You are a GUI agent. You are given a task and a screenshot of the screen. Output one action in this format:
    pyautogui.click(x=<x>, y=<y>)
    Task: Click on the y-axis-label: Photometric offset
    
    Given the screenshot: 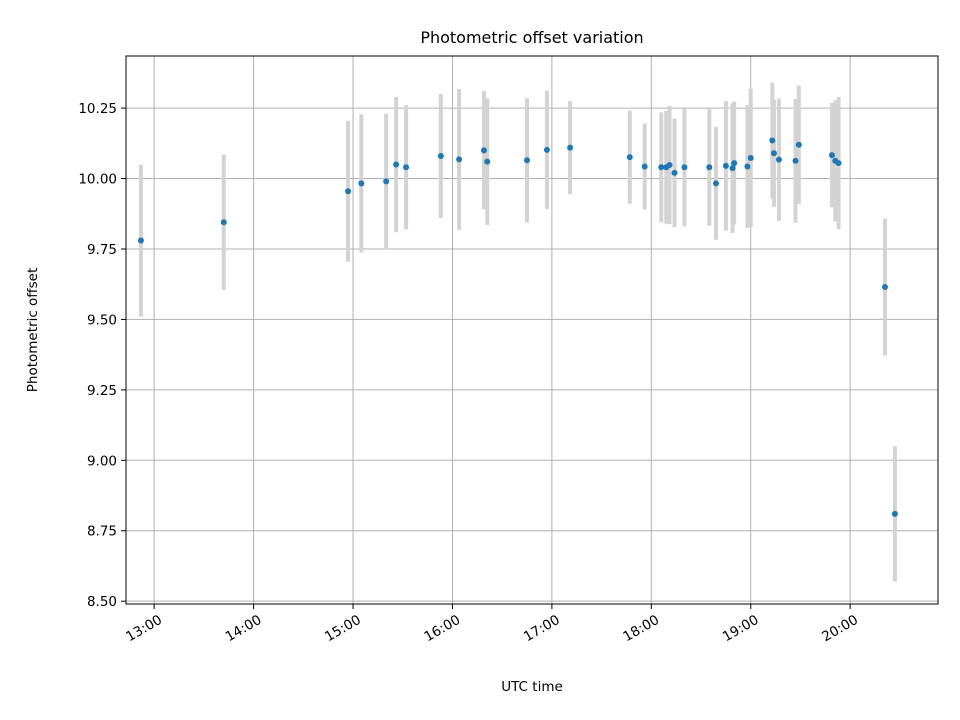 What is the action you would take?
    pyautogui.click(x=33, y=330)
    